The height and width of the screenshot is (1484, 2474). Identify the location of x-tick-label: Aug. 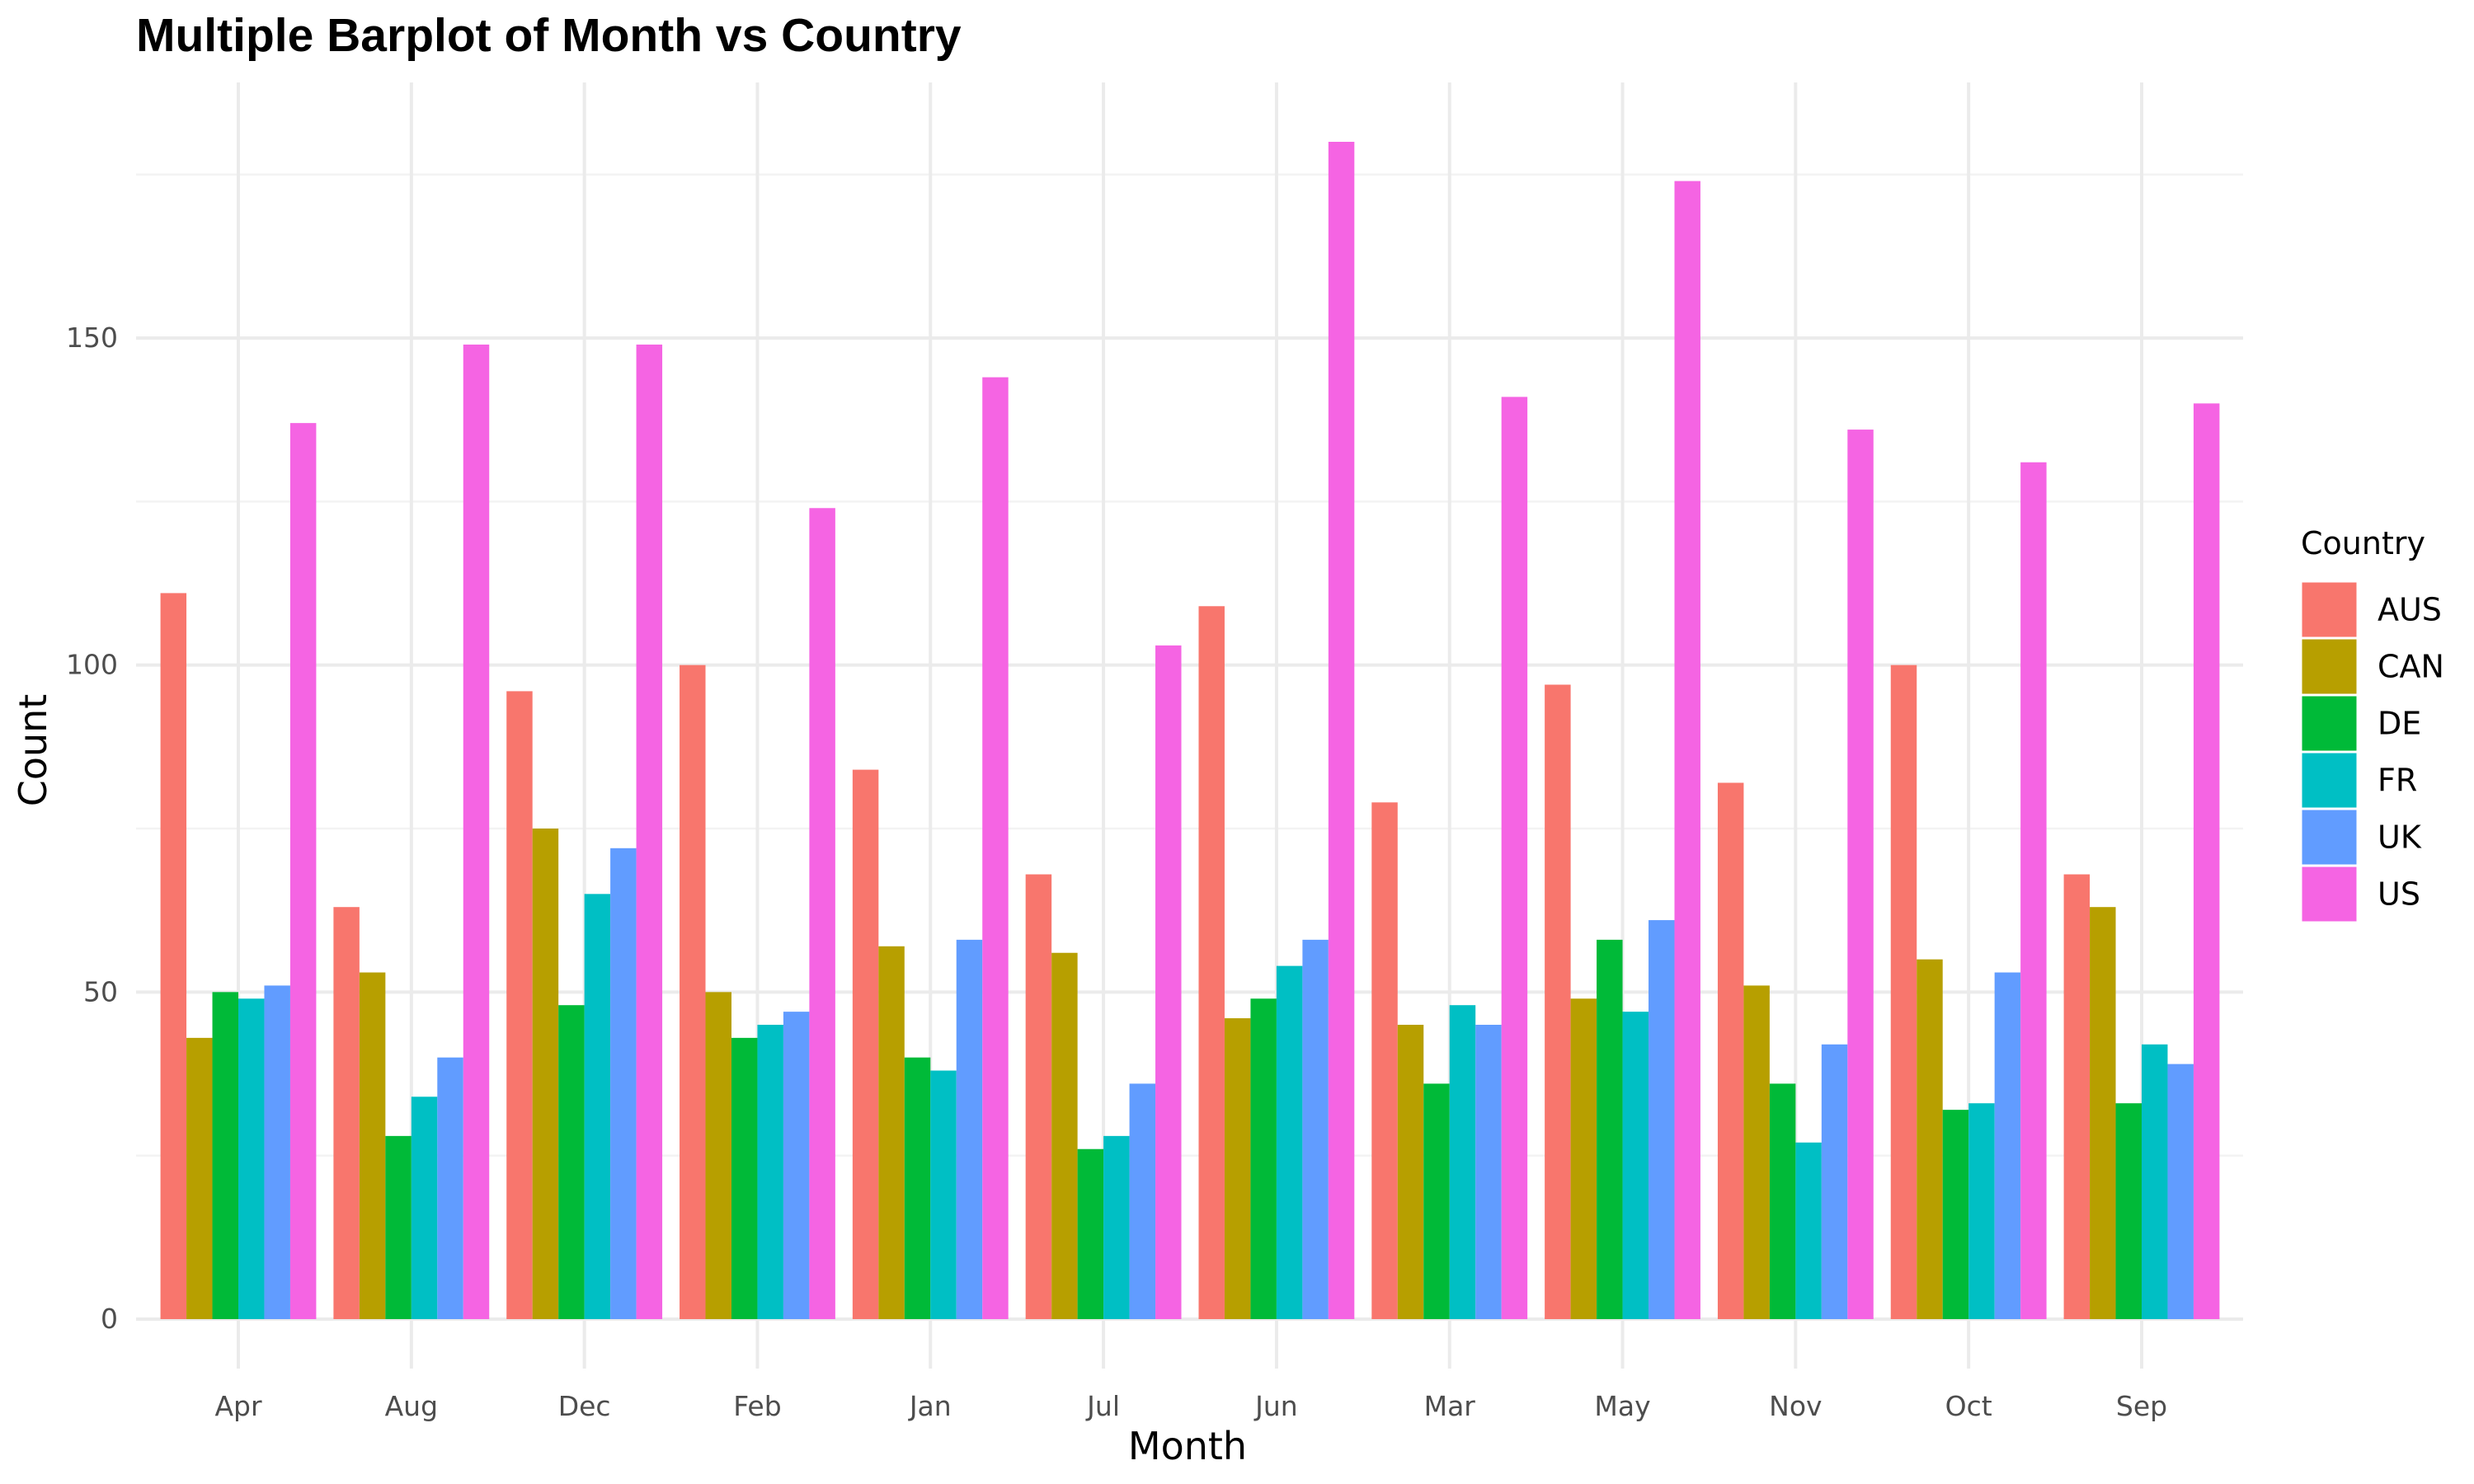
(411, 1406).